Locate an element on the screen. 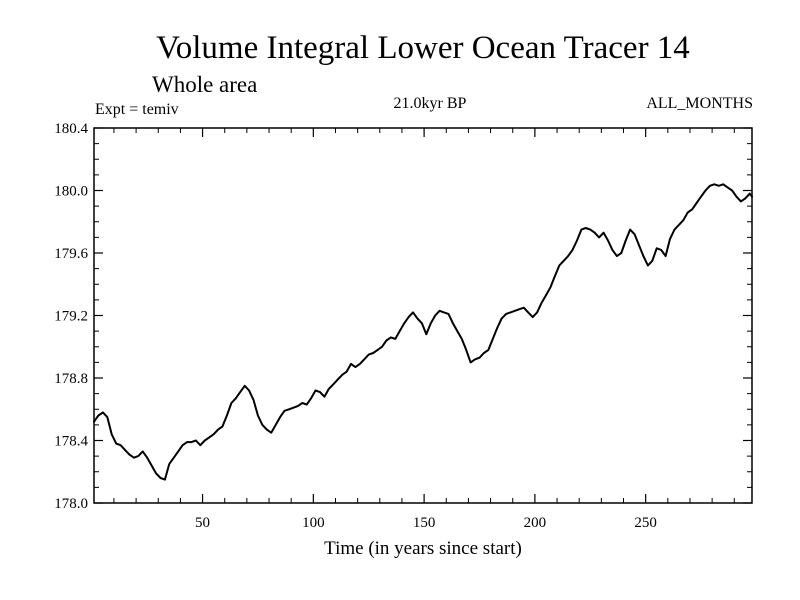 Image resolution: width=800 pixels, height=600 pixels. chart-subtitle: Whole area is located at coordinates (205, 84).